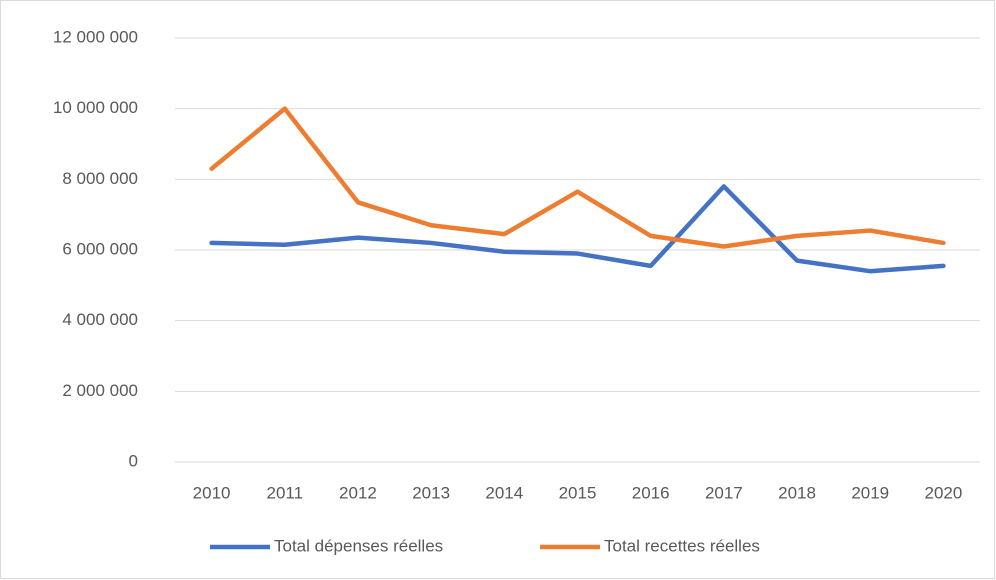  Describe the element at coordinates (797, 492) in the screenshot. I see `x-tick-label: 2018` at that location.